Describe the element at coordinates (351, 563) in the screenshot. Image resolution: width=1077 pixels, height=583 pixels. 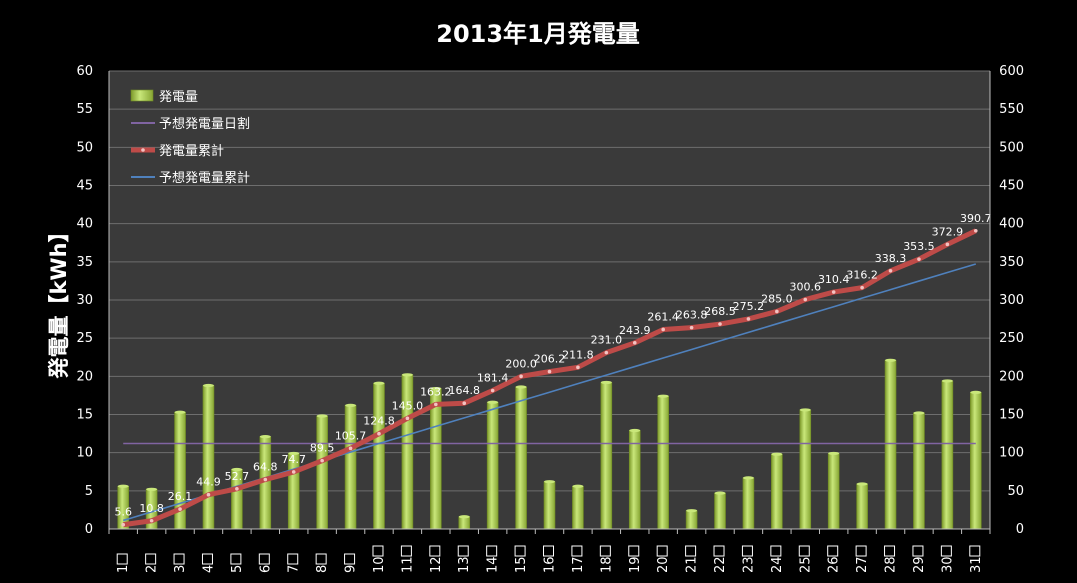
I see `x-tick-label: 9` at that location.